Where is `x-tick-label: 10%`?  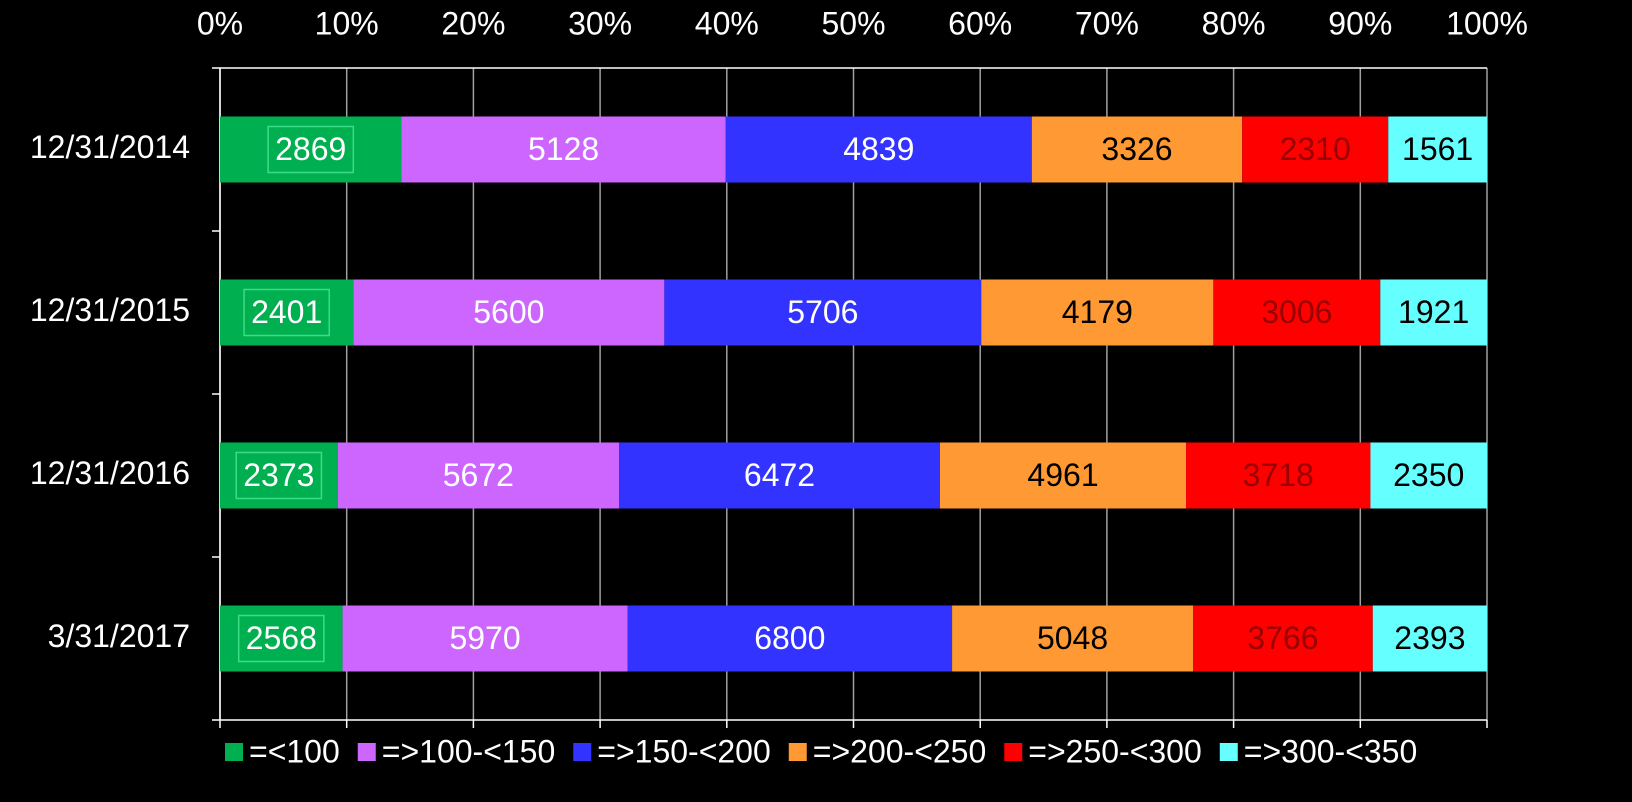
x-tick-label: 10% is located at coordinates (347, 23).